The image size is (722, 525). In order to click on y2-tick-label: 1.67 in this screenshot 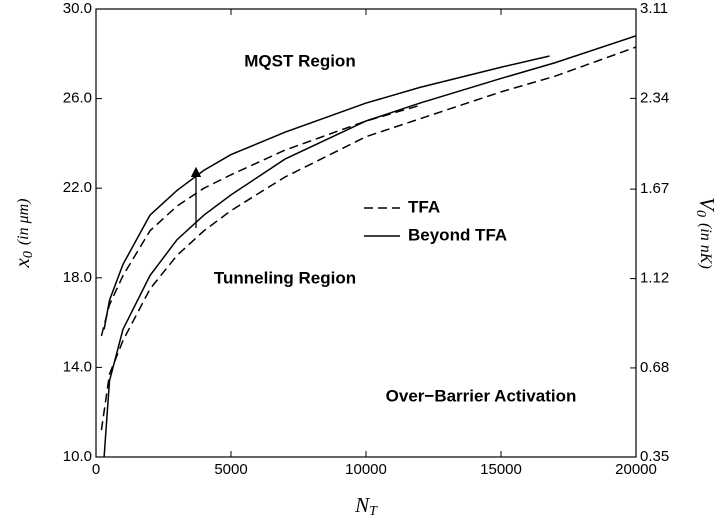, I will do `click(654, 188)`.